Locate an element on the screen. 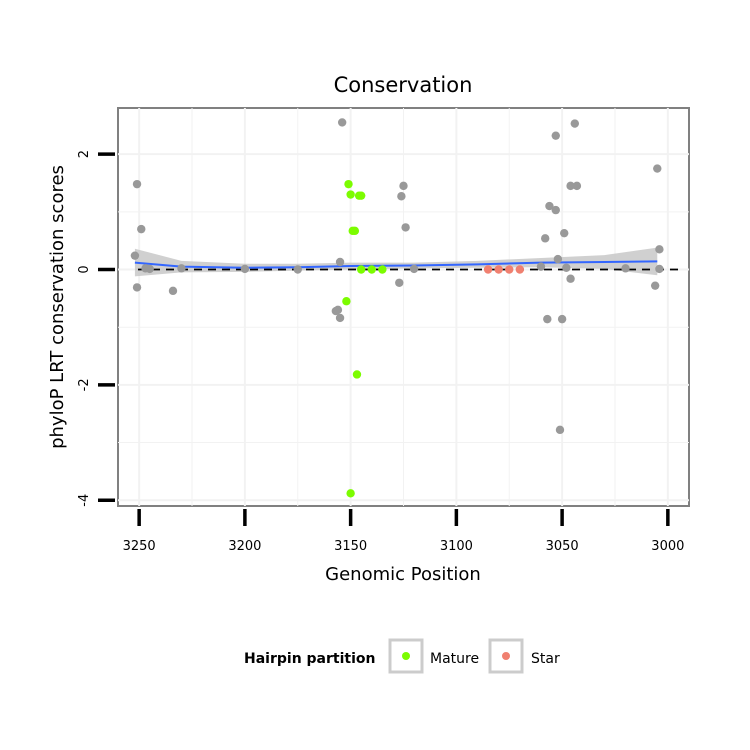 Image resolution: width=750 pixels, height=750 pixels. x-tick-label: 3000 is located at coordinates (667, 546).